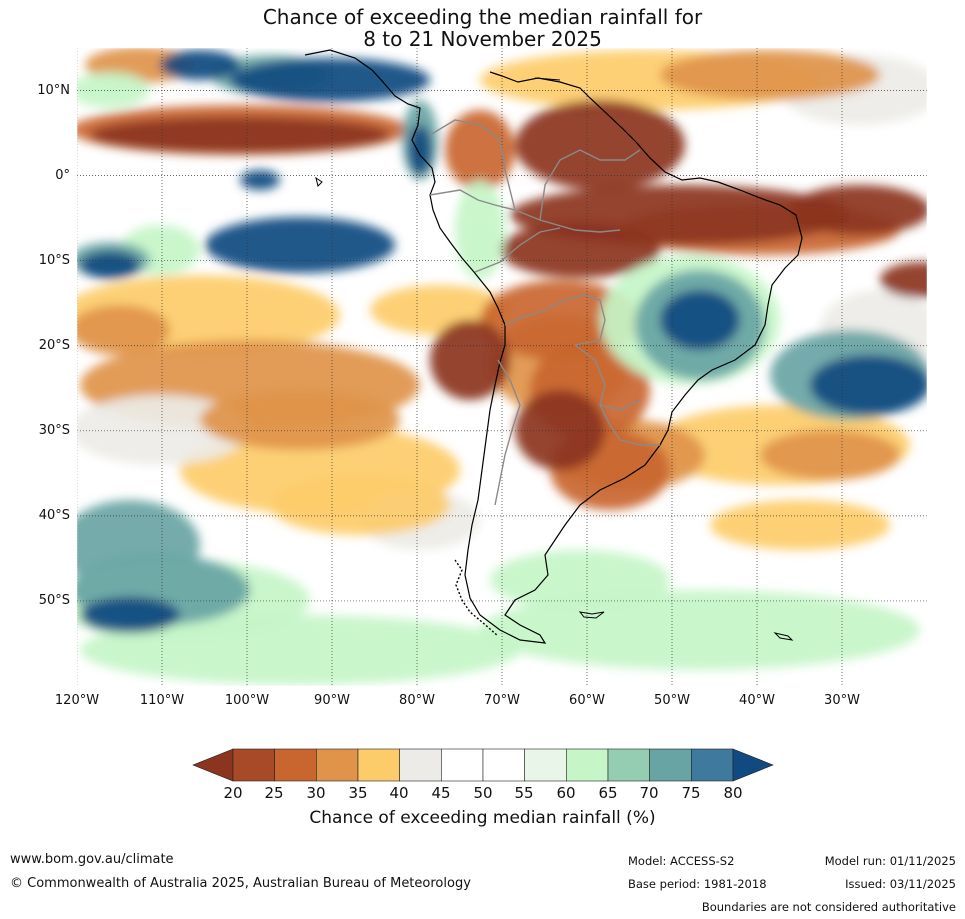 The width and height of the screenshot is (965, 919). What do you see at coordinates (162, 700) in the screenshot?
I see `lon-label-110w: 110°W` at bounding box center [162, 700].